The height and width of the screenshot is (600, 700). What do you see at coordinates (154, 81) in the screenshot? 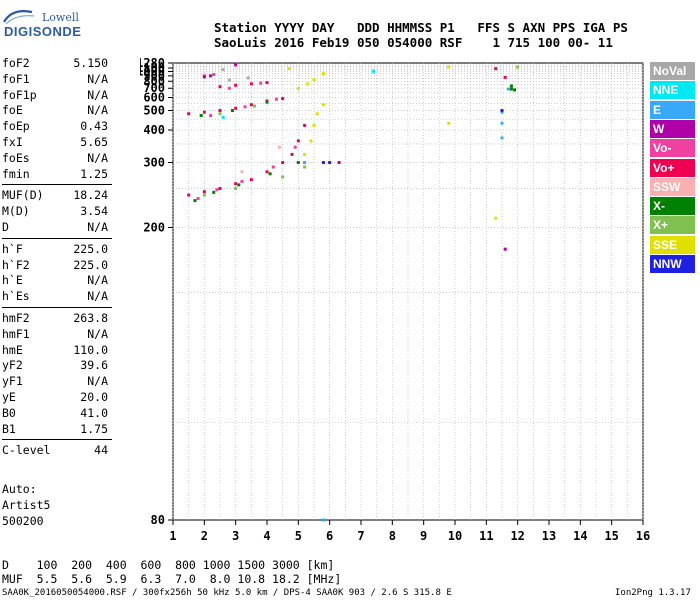
I see `y-tick-label: 800` at bounding box center [154, 81].